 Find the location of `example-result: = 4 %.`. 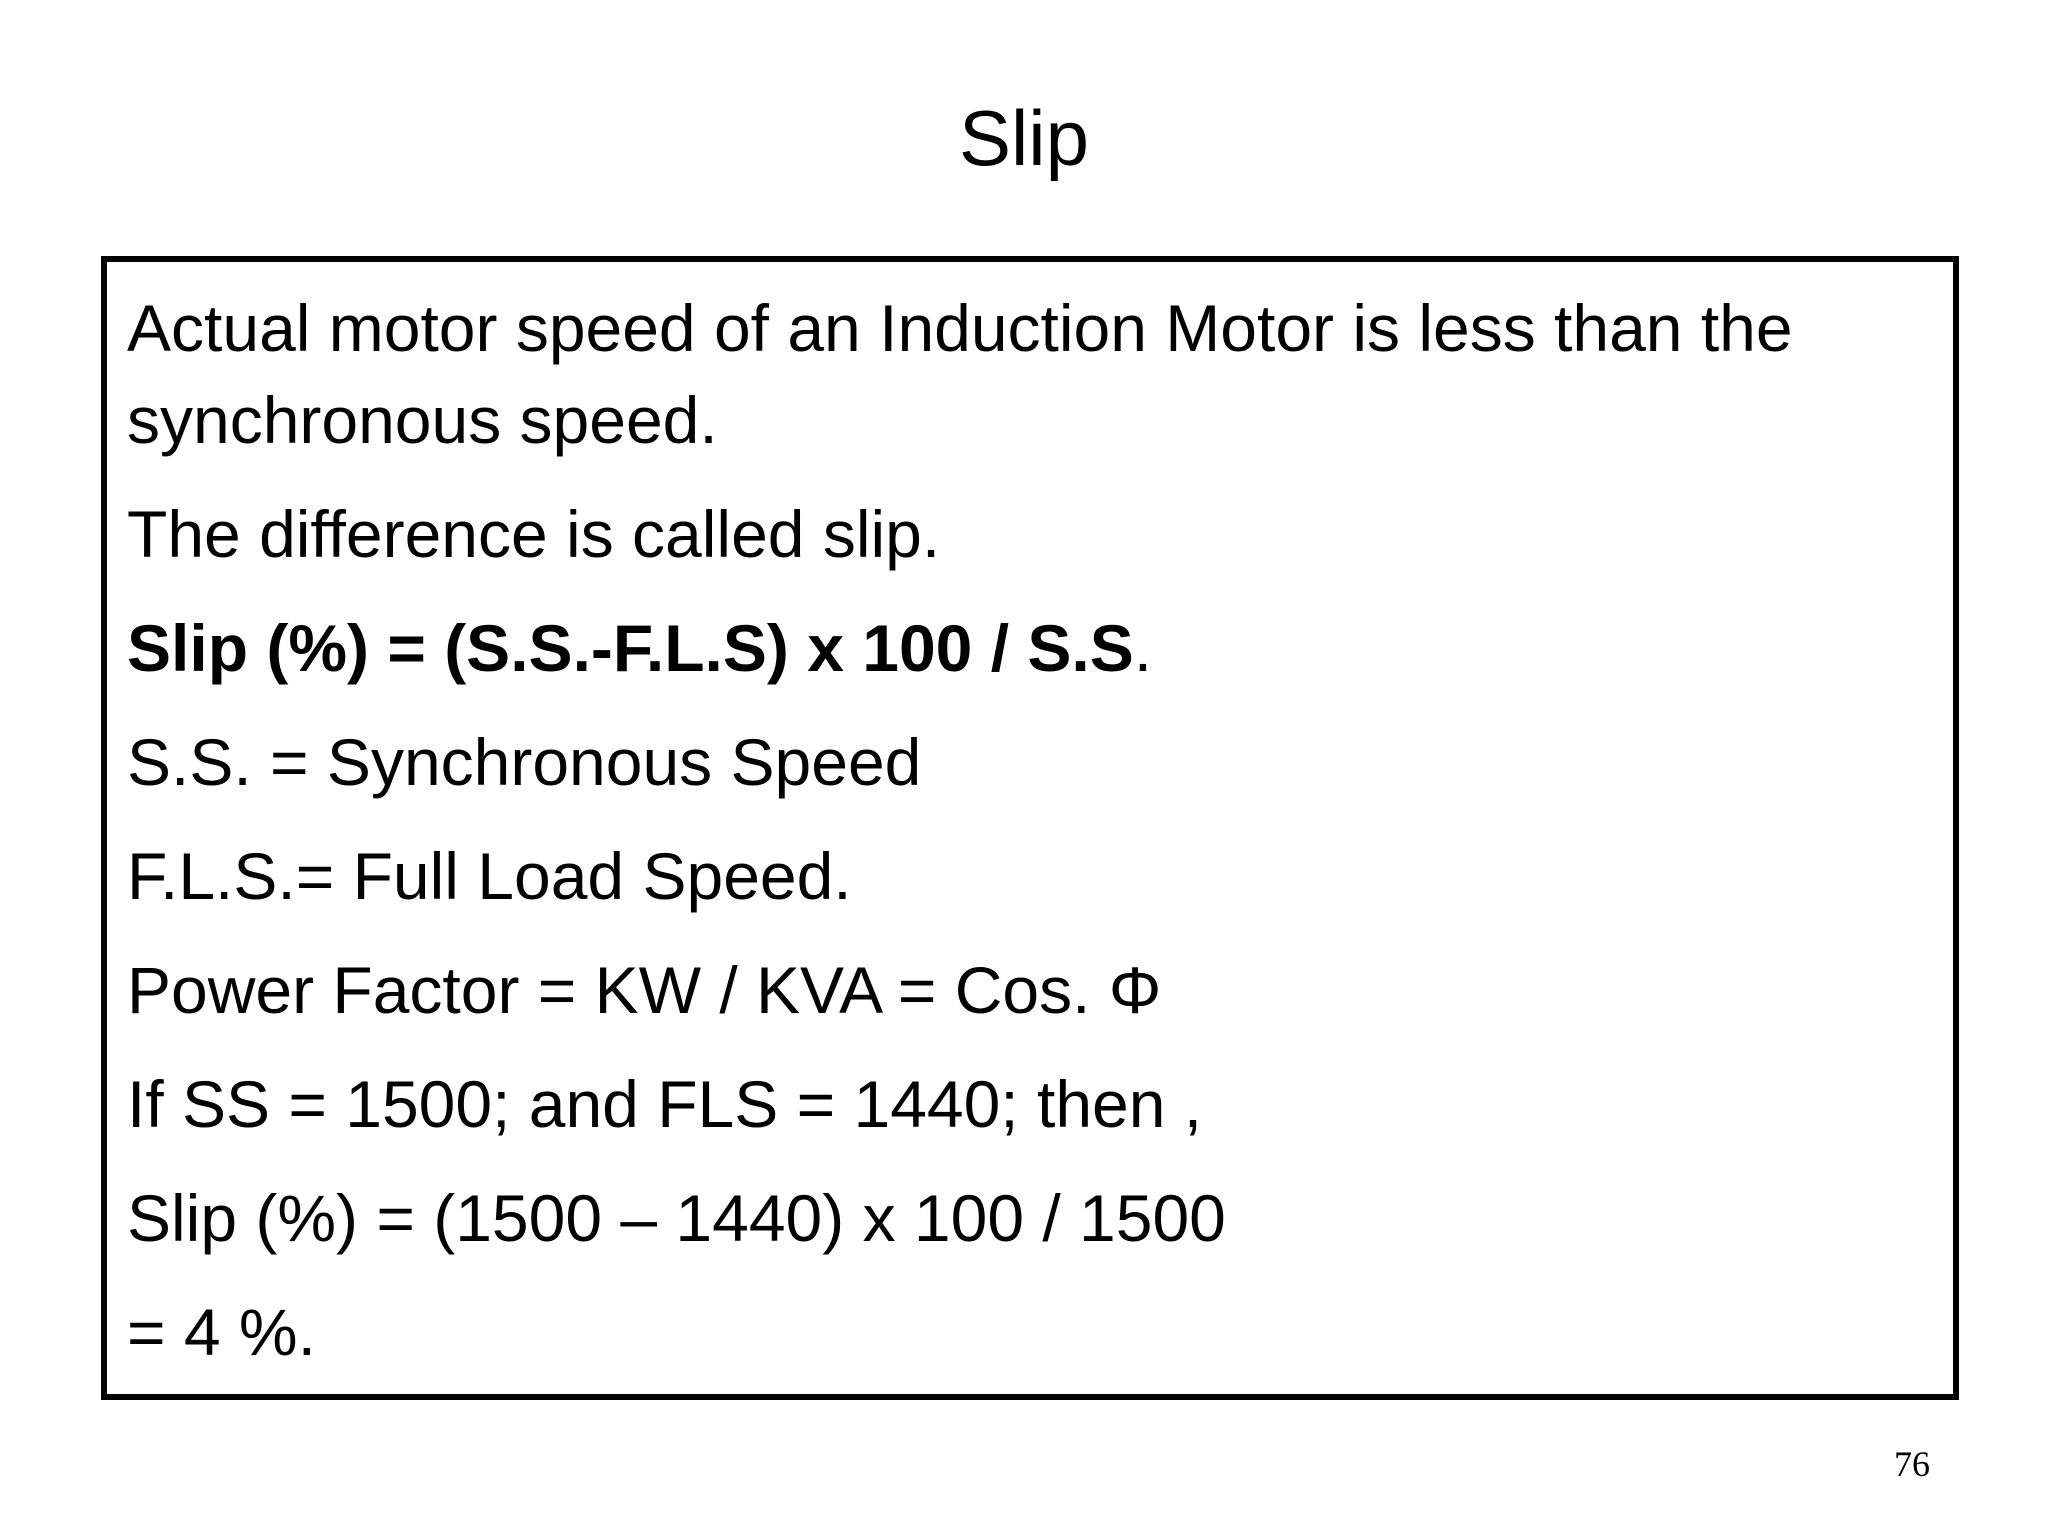

example-result: = 4 %. is located at coordinates (221, 1332).